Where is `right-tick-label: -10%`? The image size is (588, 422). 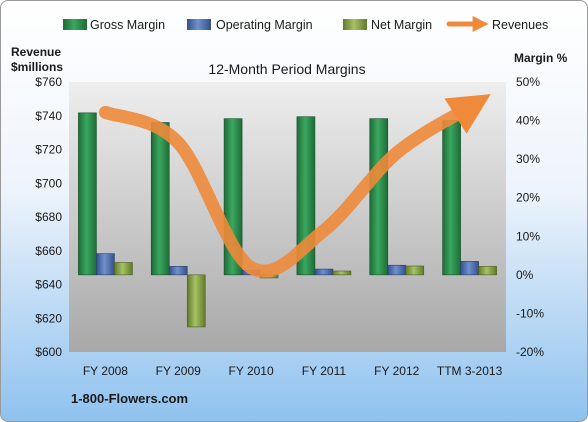 right-tick-label: -10% is located at coordinates (530, 313).